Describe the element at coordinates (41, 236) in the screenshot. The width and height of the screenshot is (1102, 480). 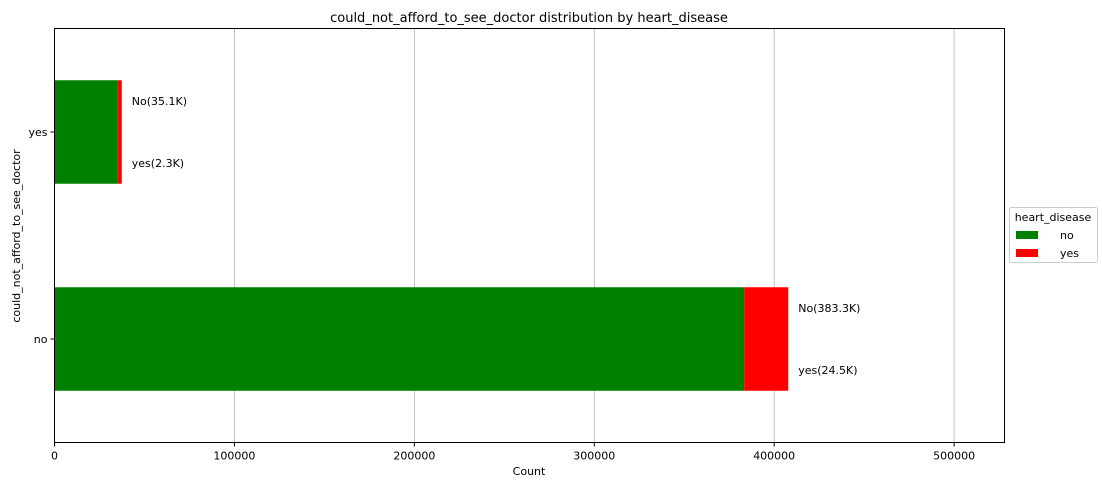
I see `y-axis-ticks: no yes` at that location.